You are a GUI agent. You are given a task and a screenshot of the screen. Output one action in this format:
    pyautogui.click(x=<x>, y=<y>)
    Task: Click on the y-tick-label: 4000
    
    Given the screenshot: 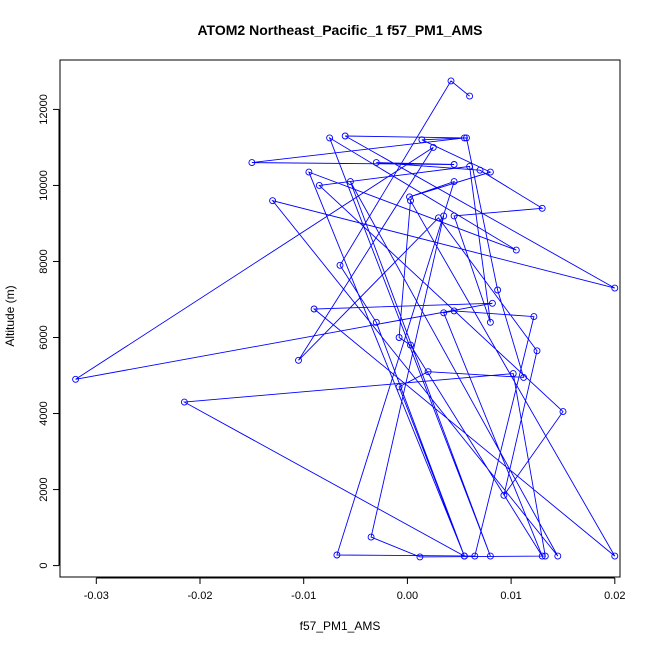 What is the action you would take?
    pyautogui.click(x=44, y=413)
    